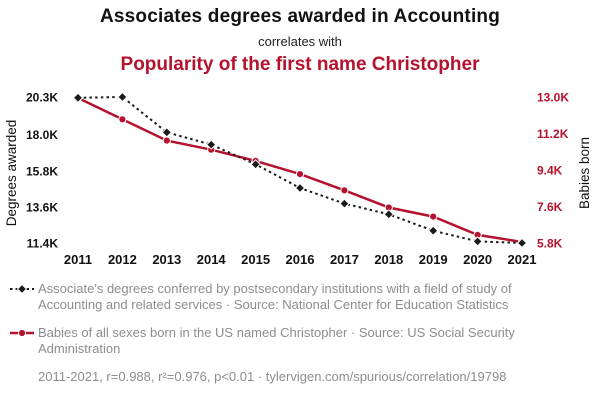 The image size is (600, 408). Describe the element at coordinates (433, 259) in the screenshot. I see `svg-text: 2019` at that location.